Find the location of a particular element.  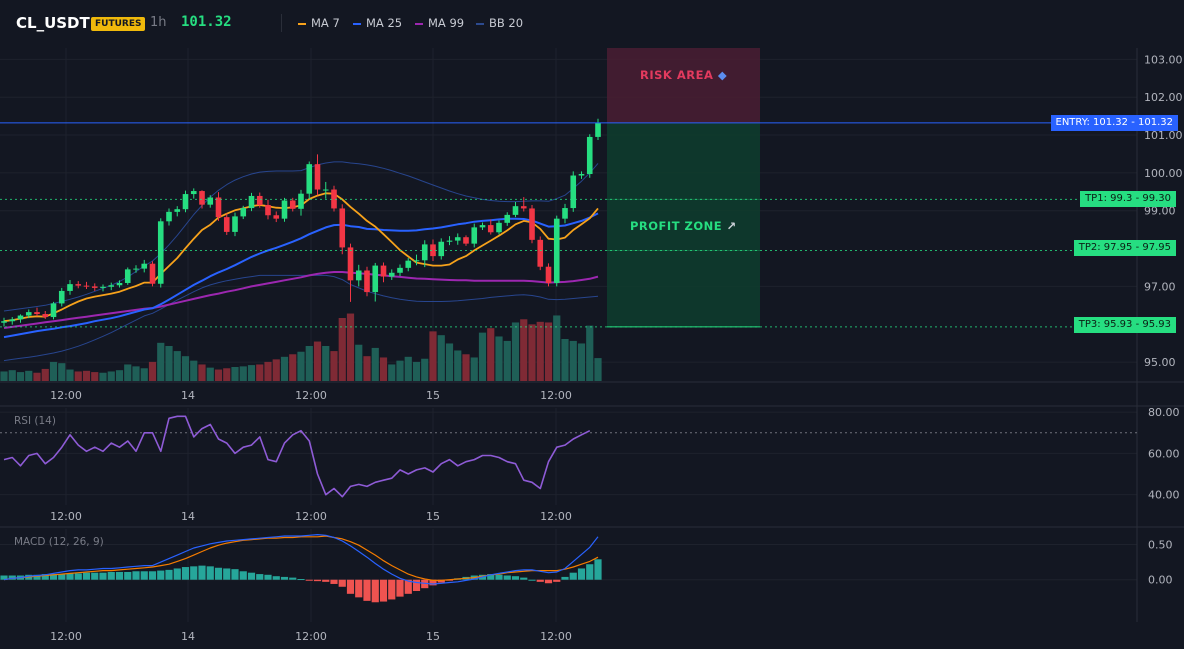

legend-ma99: MA 99 is located at coordinates (439, 23).